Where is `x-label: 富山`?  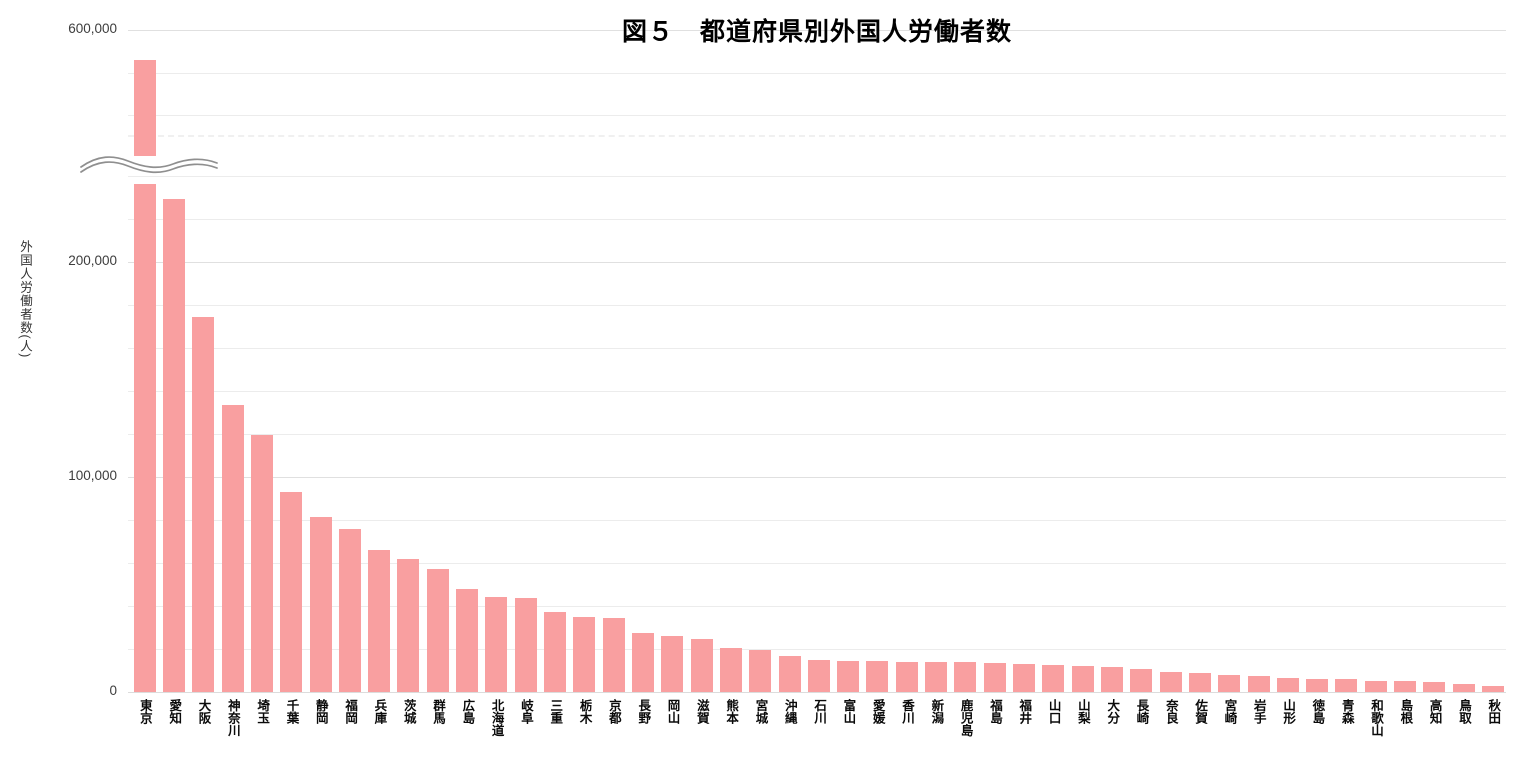
x-label: 富山 is located at coordinates (848, 711).